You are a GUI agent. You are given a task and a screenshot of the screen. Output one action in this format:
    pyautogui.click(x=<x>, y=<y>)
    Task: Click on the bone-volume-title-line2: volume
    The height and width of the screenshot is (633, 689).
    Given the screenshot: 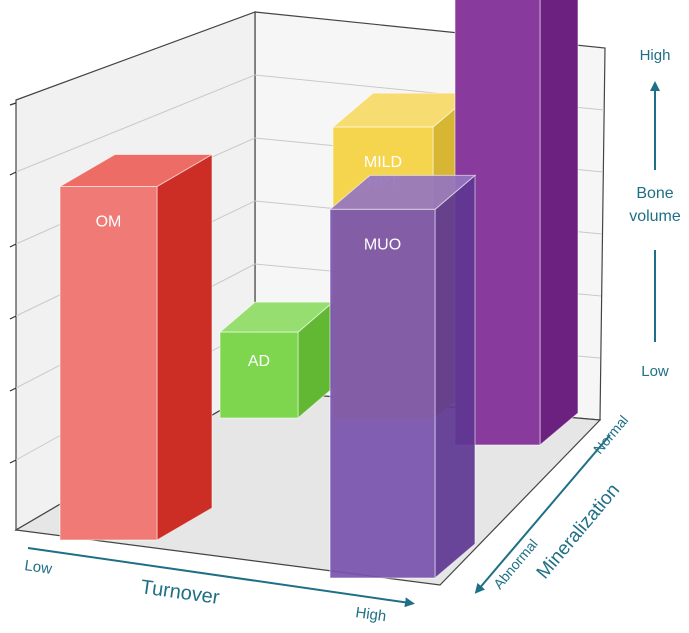 What is the action you would take?
    pyautogui.click(x=655, y=216)
    